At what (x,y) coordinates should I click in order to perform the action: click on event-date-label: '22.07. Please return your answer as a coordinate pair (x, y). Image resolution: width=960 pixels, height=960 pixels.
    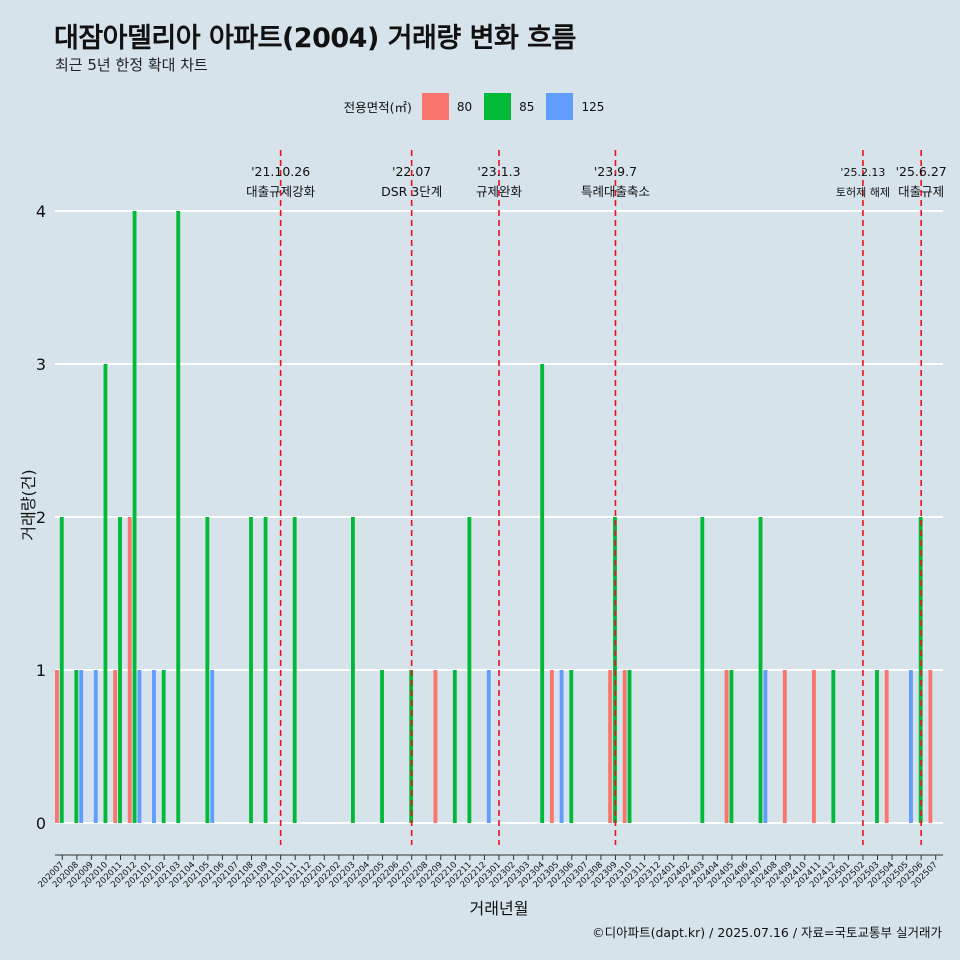
    Looking at the image, I should click on (411, 171).